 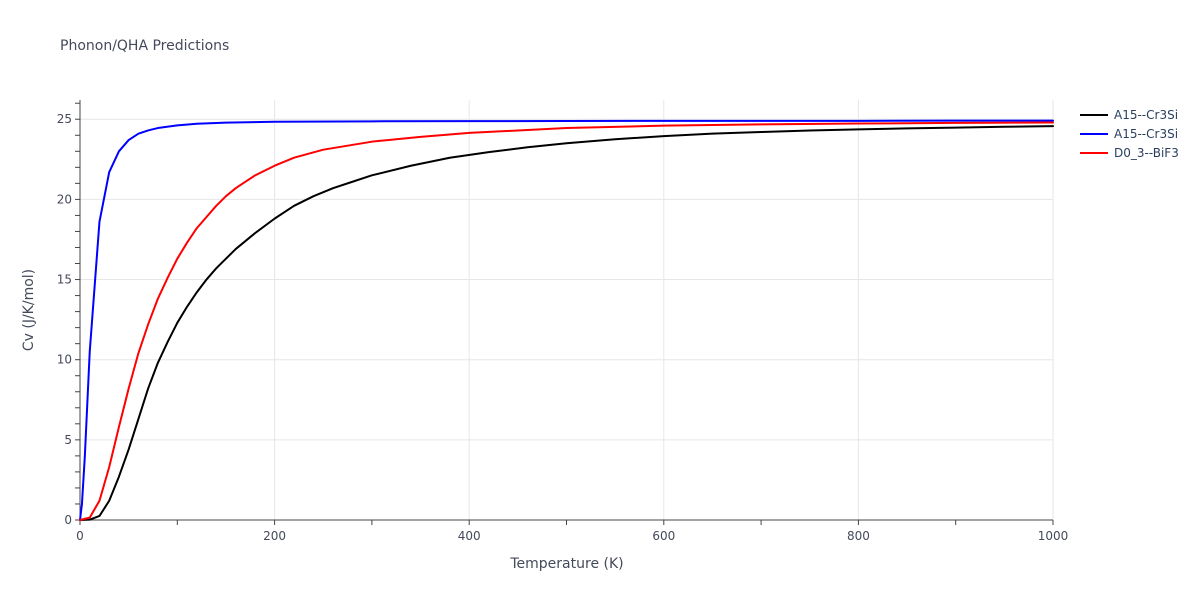 I want to click on y-tick-label: 25, so click(x=64, y=119).